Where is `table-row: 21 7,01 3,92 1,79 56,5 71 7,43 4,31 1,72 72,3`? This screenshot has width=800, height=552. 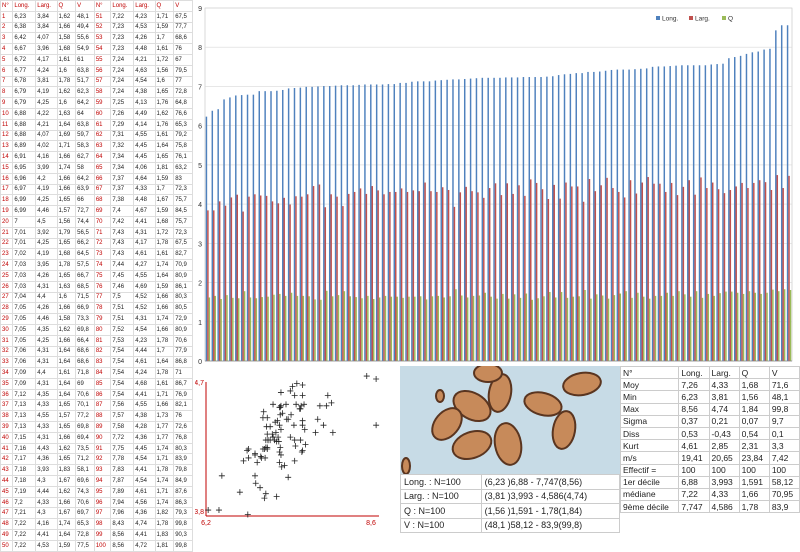 table-row: 21 7,01 3,92 1,79 56,5 71 7,43 4,31 1,72 72,3 is located at coordinates (96, 232).